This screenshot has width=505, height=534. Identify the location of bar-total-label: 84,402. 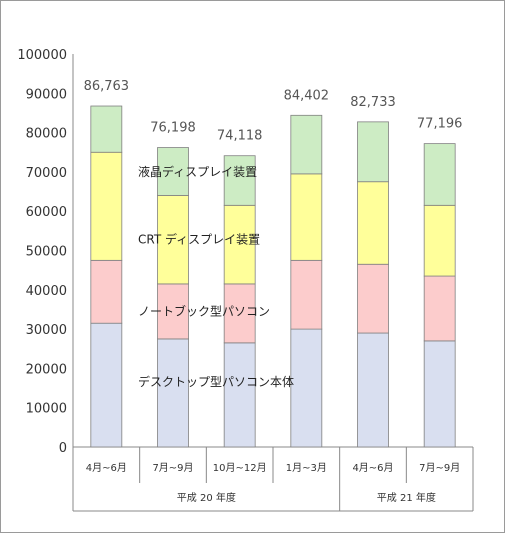
(307, 95).